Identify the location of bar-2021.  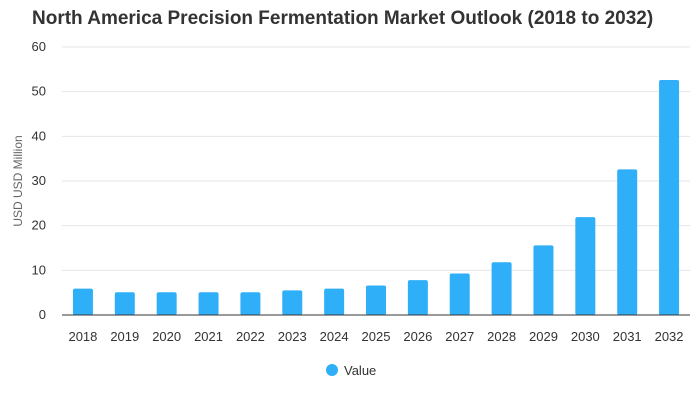
(208, 303).